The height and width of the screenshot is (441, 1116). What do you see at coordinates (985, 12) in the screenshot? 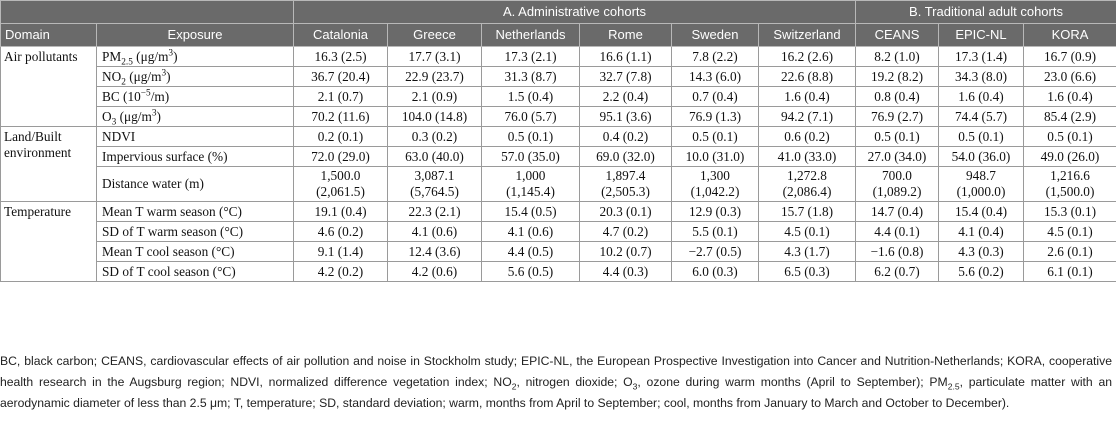
I see `group-header-traditional: B. Traditional adult cohorts` at bounding box center [985, 12].